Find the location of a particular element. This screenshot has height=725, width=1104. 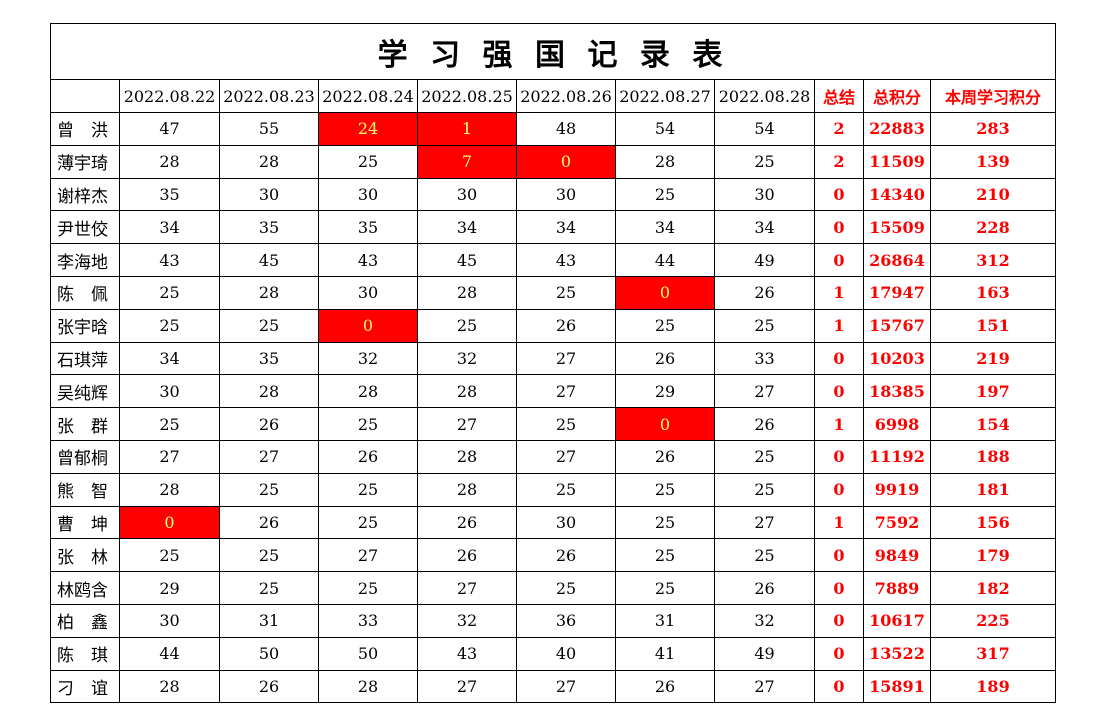

data-row: 石琪萍 34 35 32 32 27 26 33 0 10203 219 is located at coordinates (553, 358).